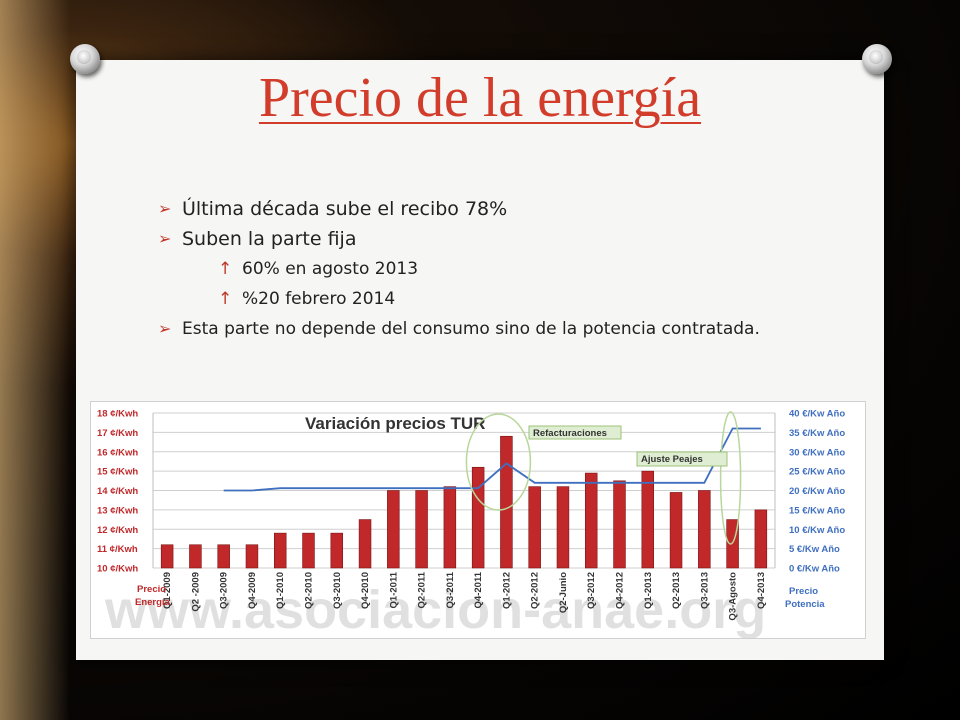 The height and width of the screenshot is (720, 960). Describe the element at coordinates (488, 299) in the screenshot. I see `sub-bullet-item: ↑ %20 febrero 2014` at that location.